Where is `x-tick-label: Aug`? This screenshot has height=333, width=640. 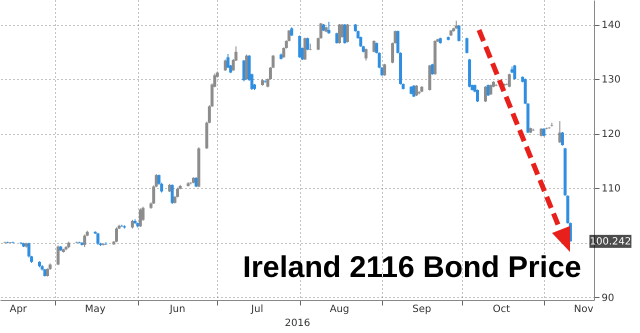 x-tick-label: Aug is located at coordinates (340, 309).